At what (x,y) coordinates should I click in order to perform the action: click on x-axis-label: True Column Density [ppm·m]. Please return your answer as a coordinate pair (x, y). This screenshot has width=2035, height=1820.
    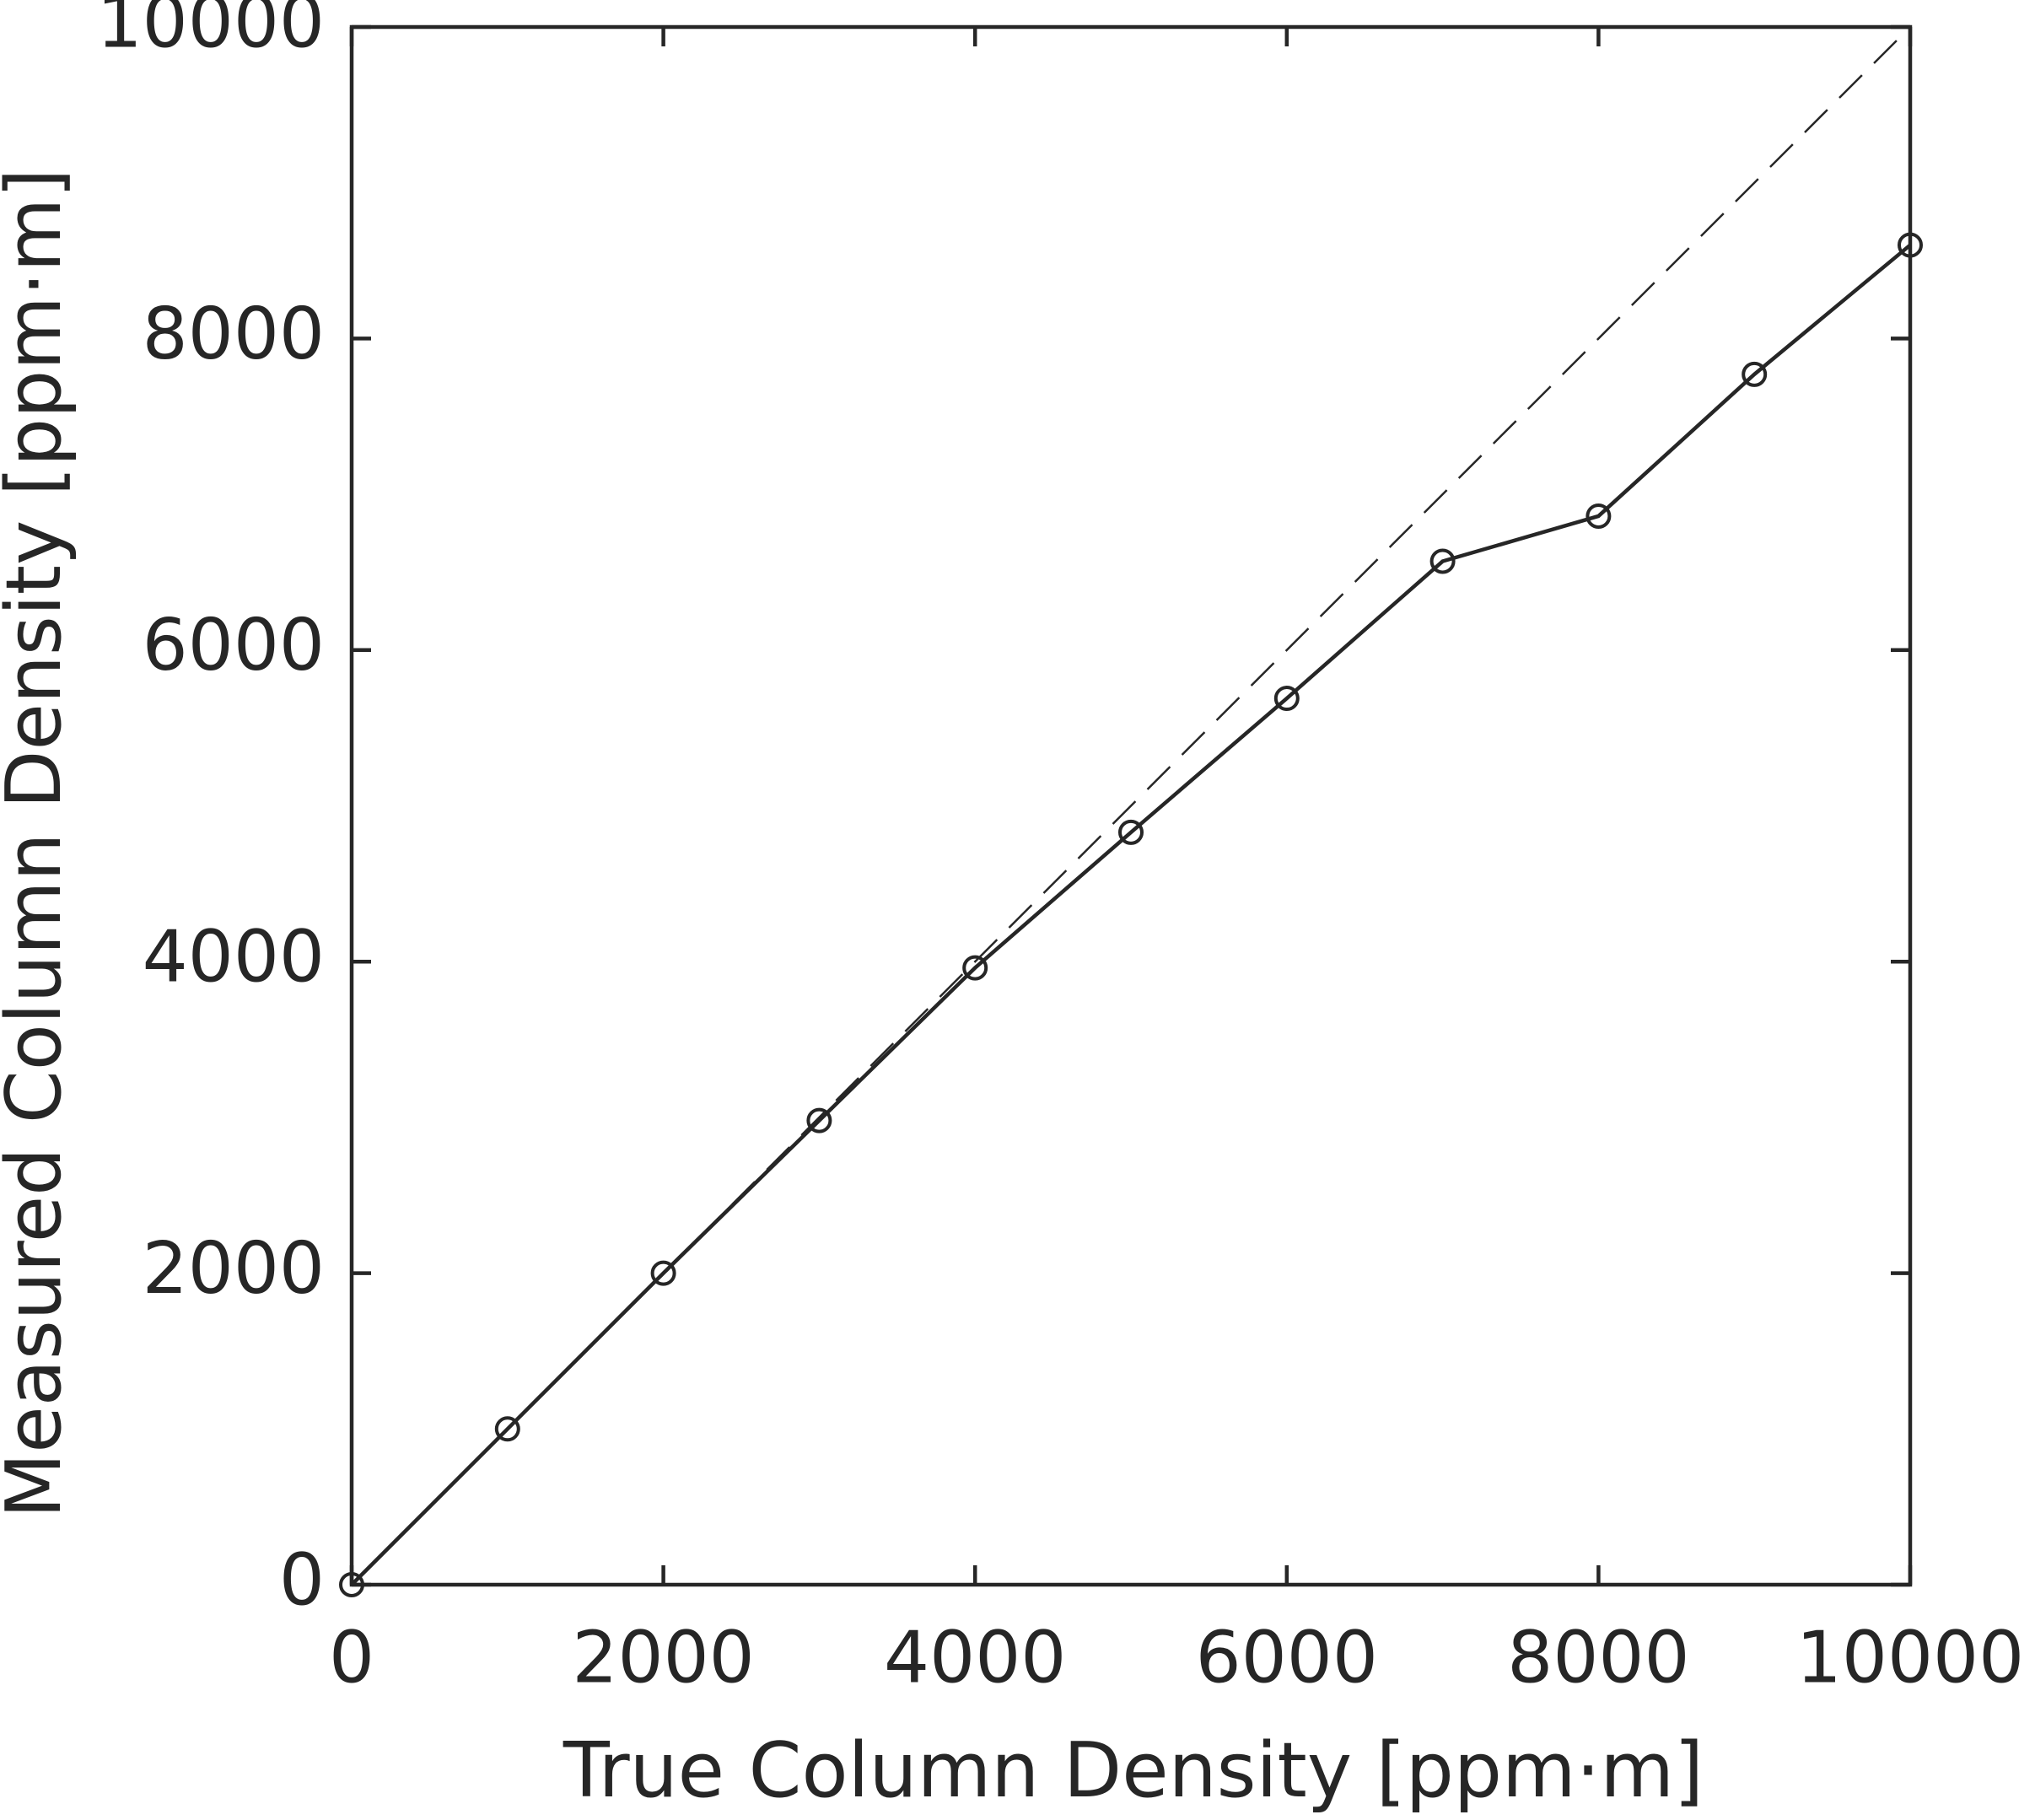
    Looking at the image, I should click on (1133, 1771).